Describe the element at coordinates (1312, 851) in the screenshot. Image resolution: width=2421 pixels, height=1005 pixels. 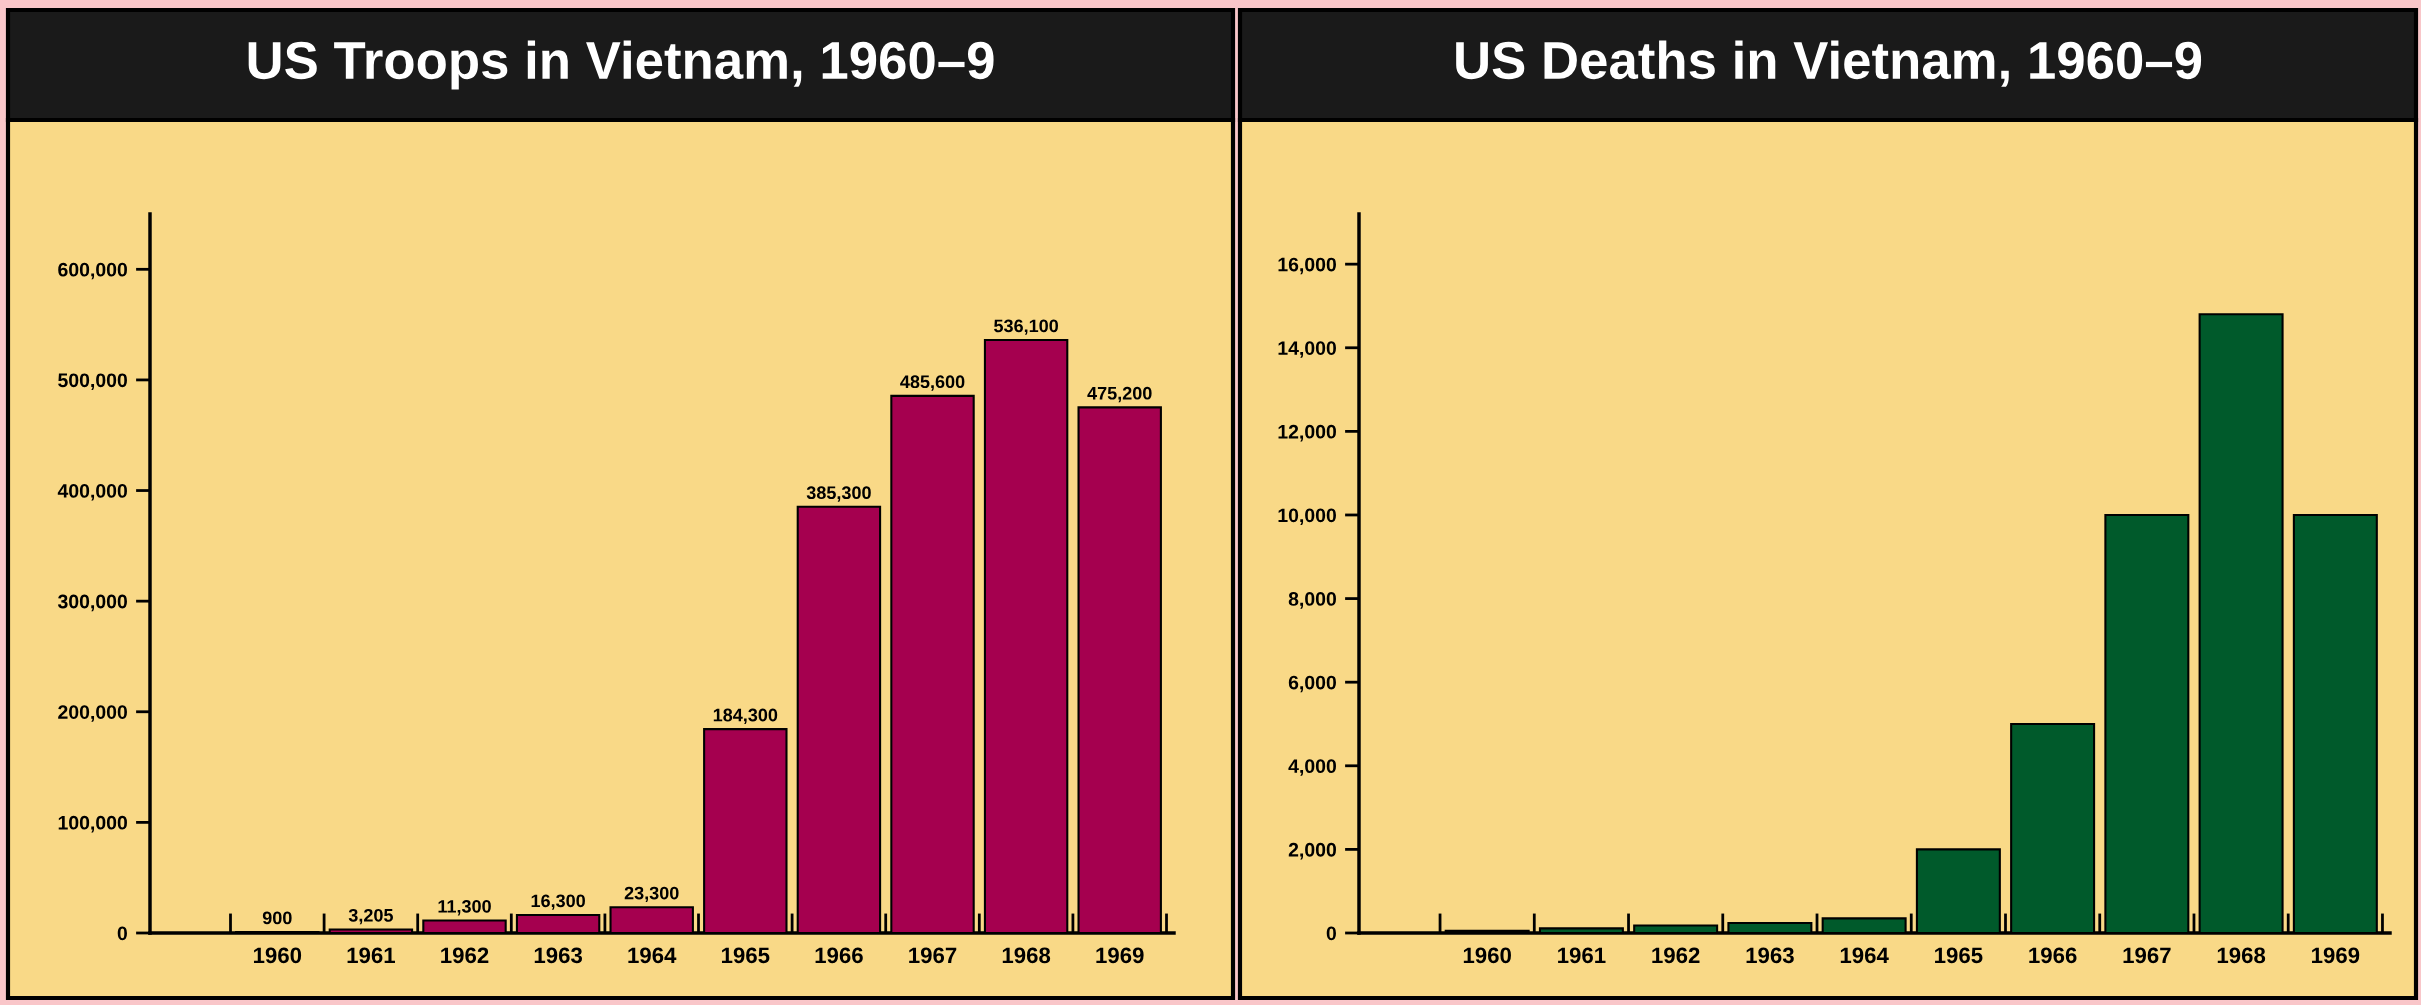
I see `y-tick-label: 2,000` at that location.